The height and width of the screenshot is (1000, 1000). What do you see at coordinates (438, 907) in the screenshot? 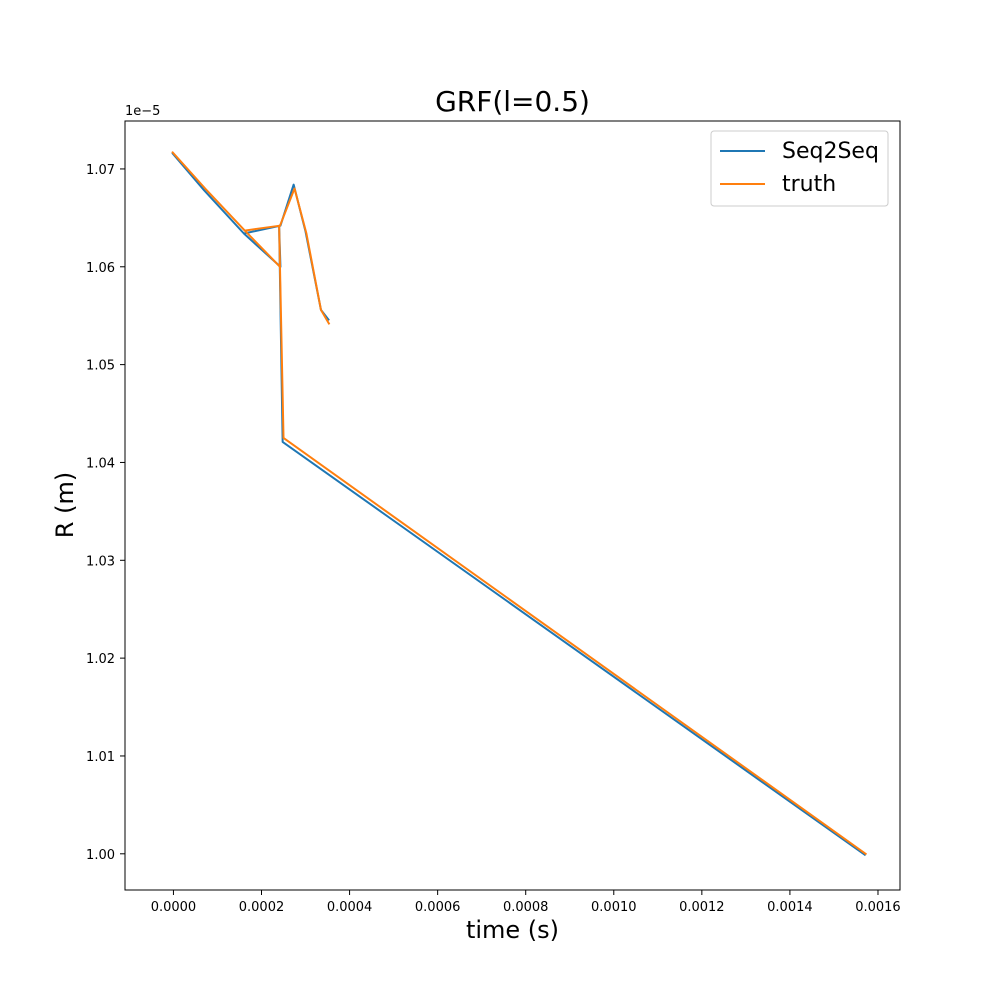
I see `x-tick-label: 0.0006` at bounding box center [438, 907].